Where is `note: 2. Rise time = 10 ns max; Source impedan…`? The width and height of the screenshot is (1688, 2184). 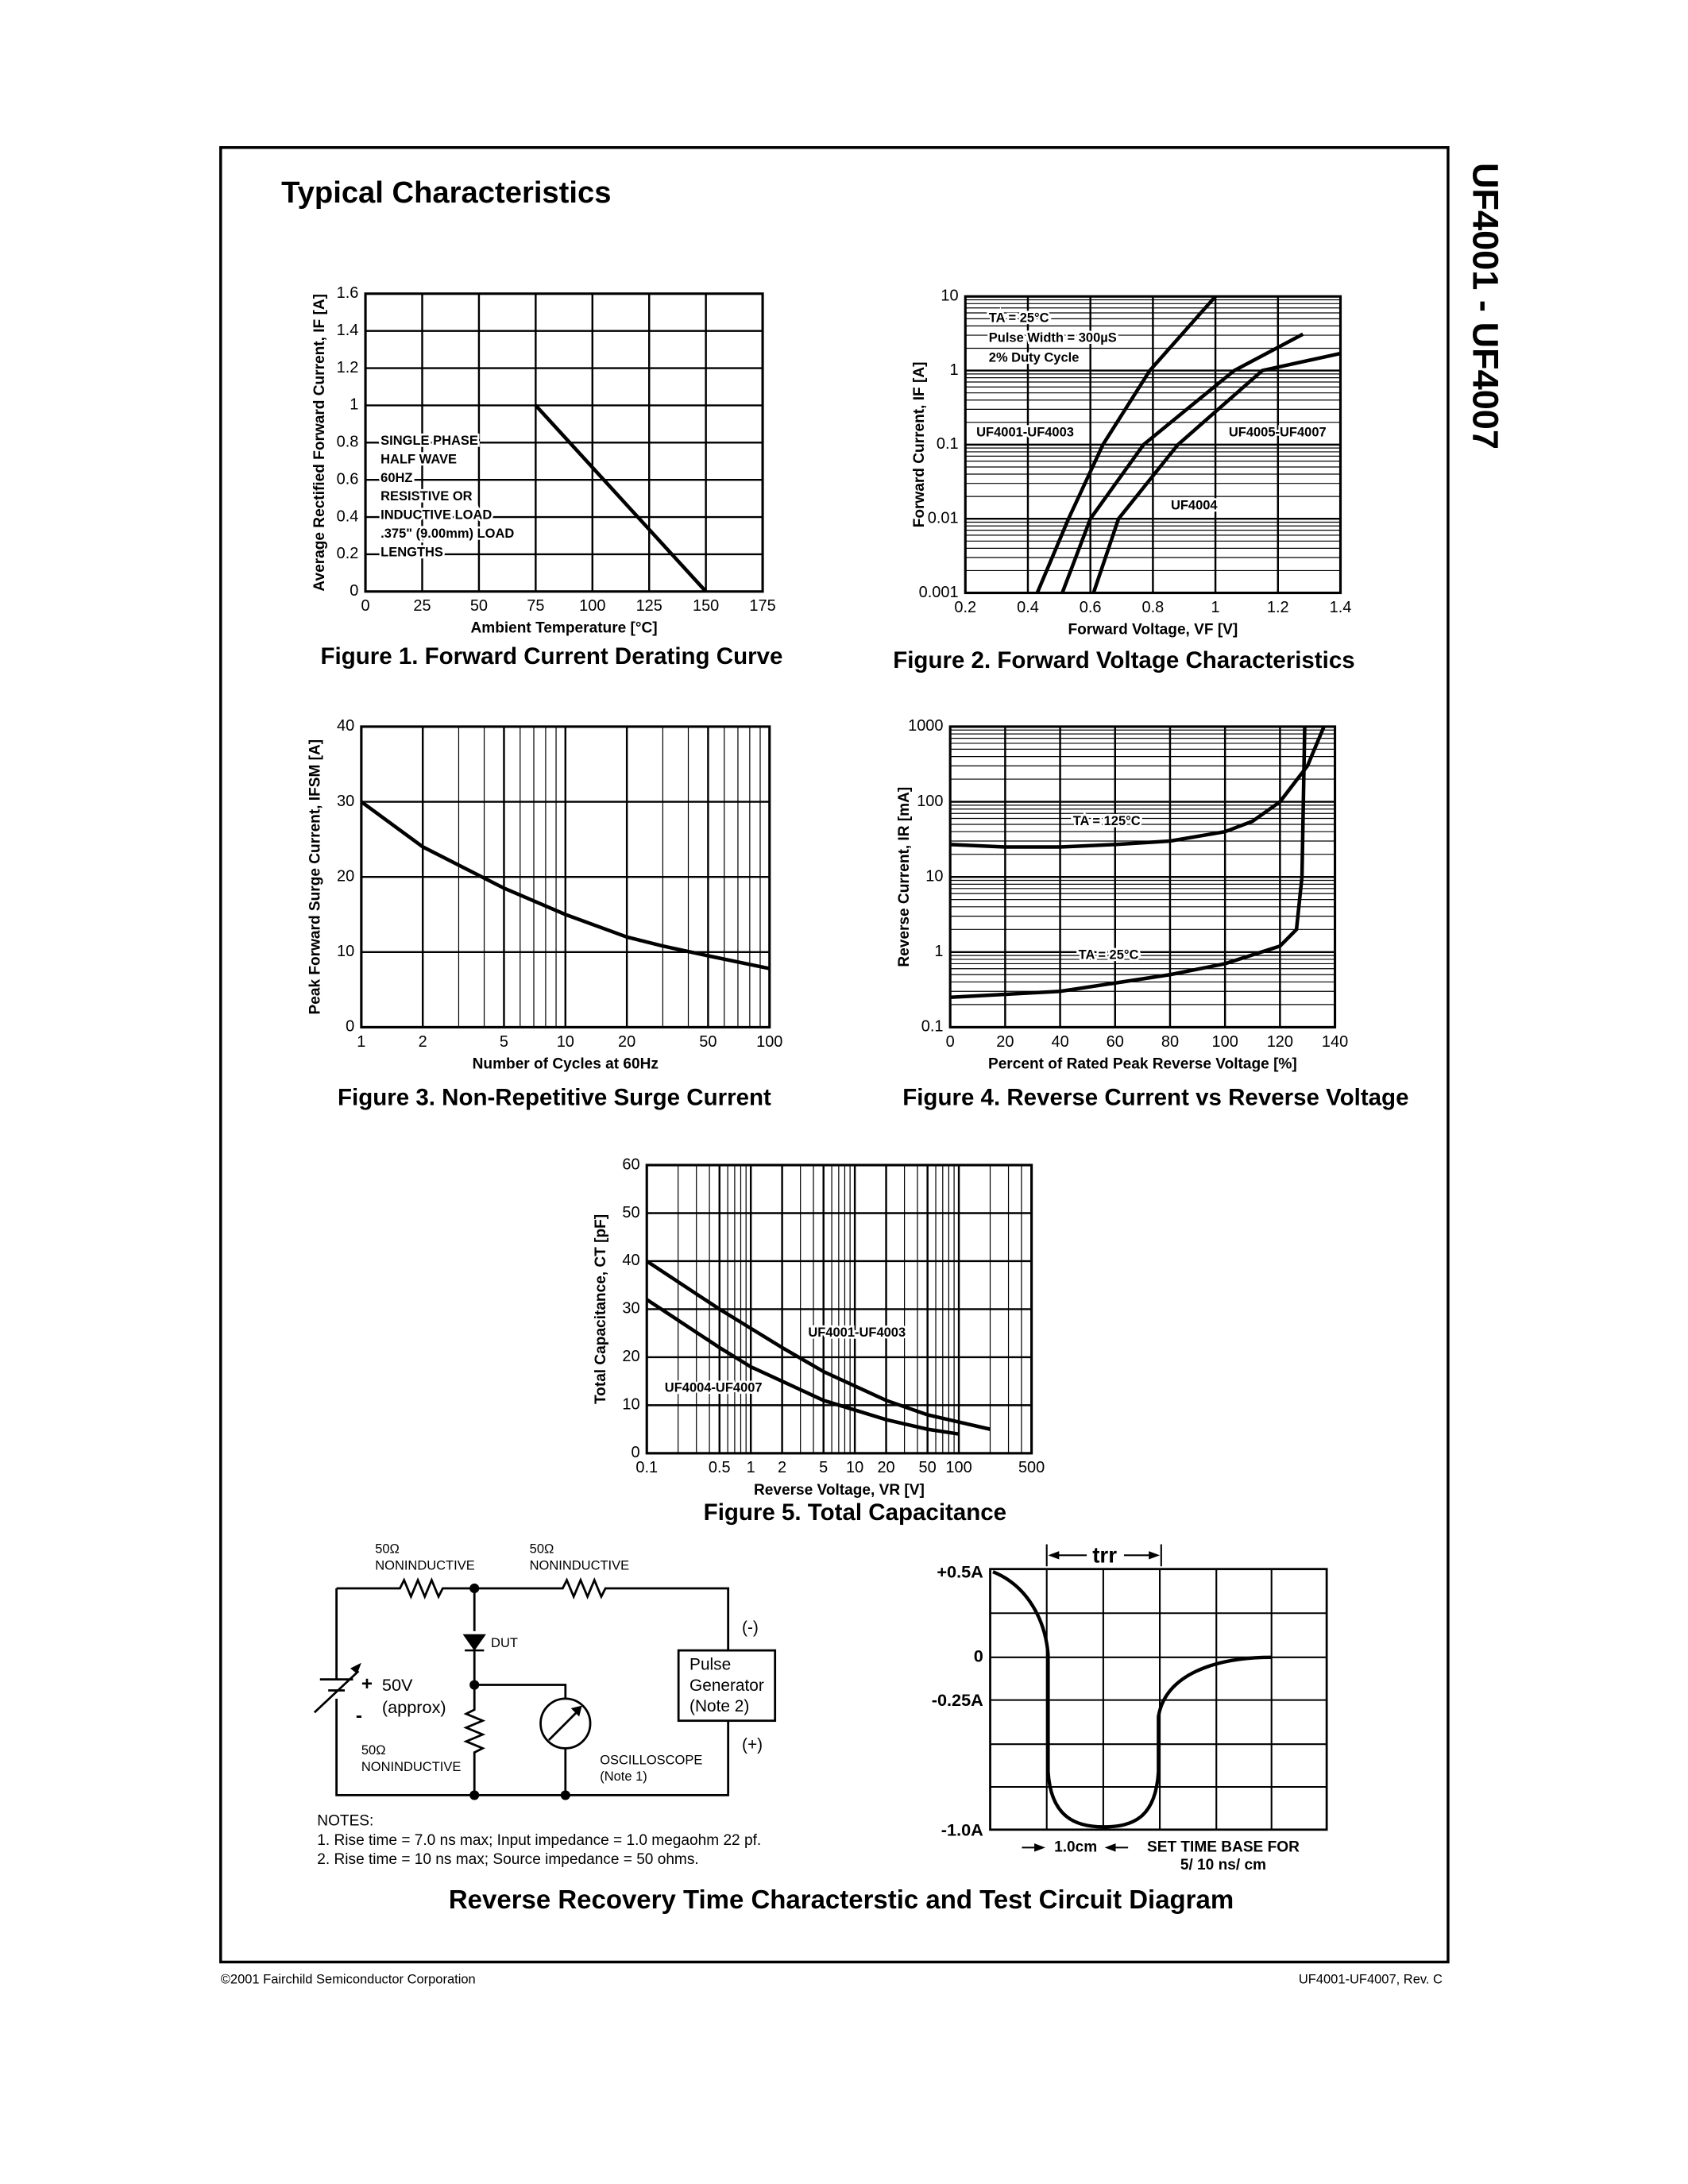
note: 2. Rise time = 10 ns max; Source impedan… is located at coordinates (507, 1859).